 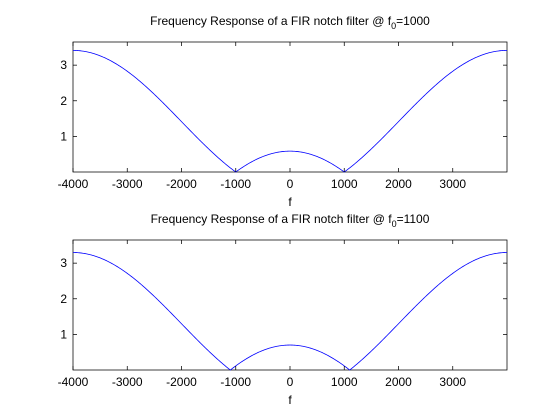 I want to click on subplot-1-ytick-label: 1, so click(x=63, y=136).